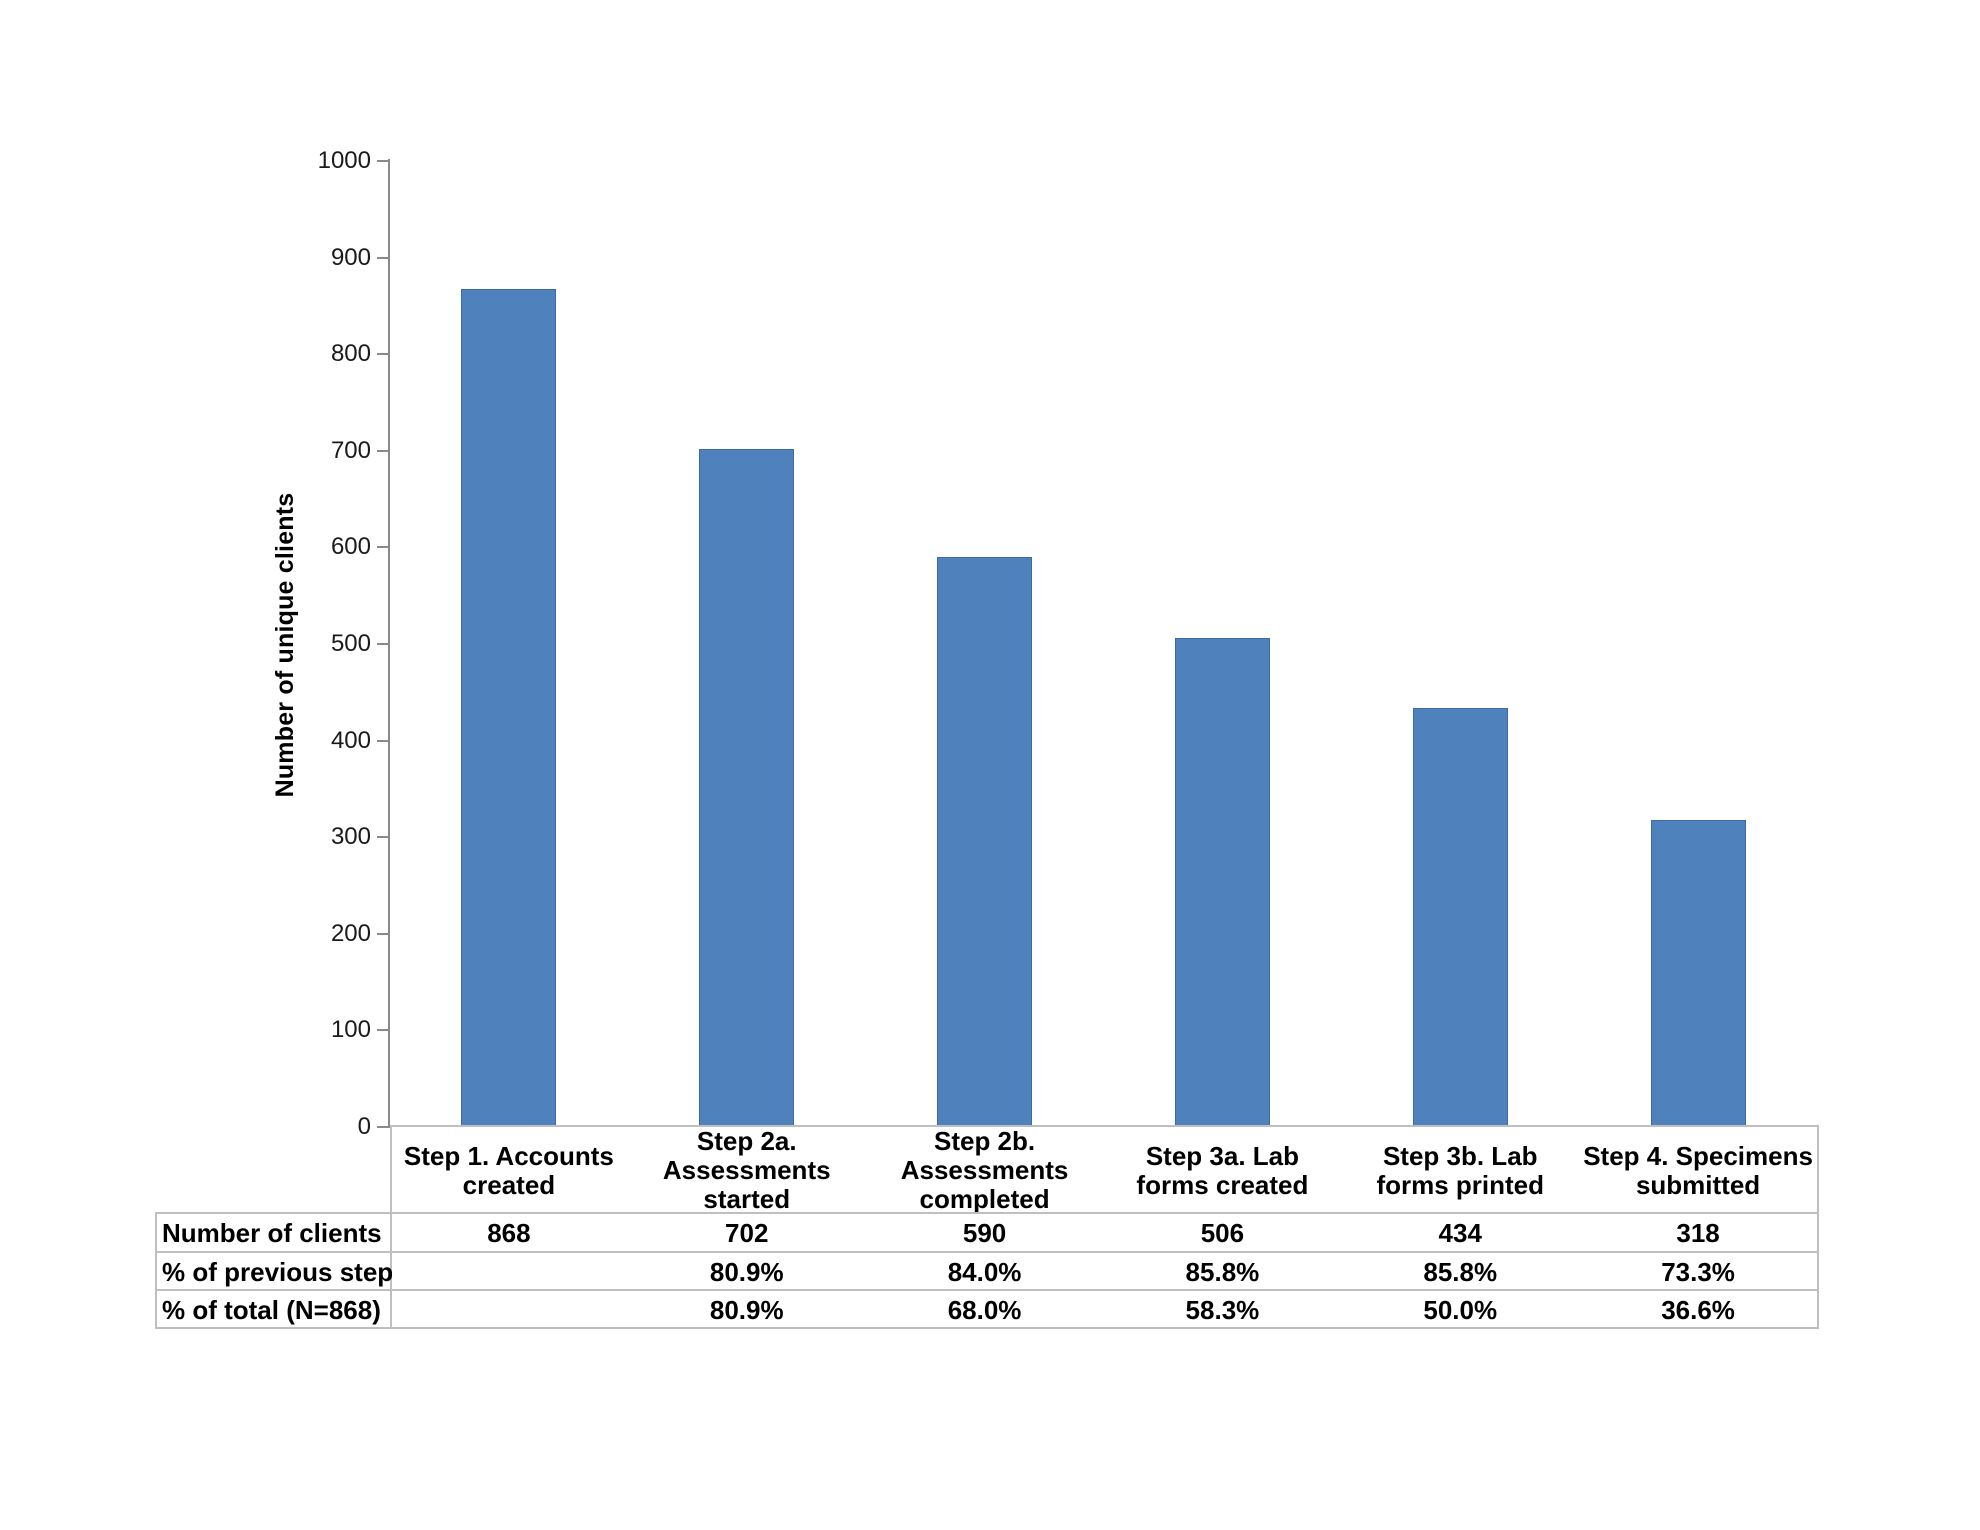  Describe the element at coordinates (1222, 1309) in the screenshot. I see `table-cell: 58.3%` at that location.